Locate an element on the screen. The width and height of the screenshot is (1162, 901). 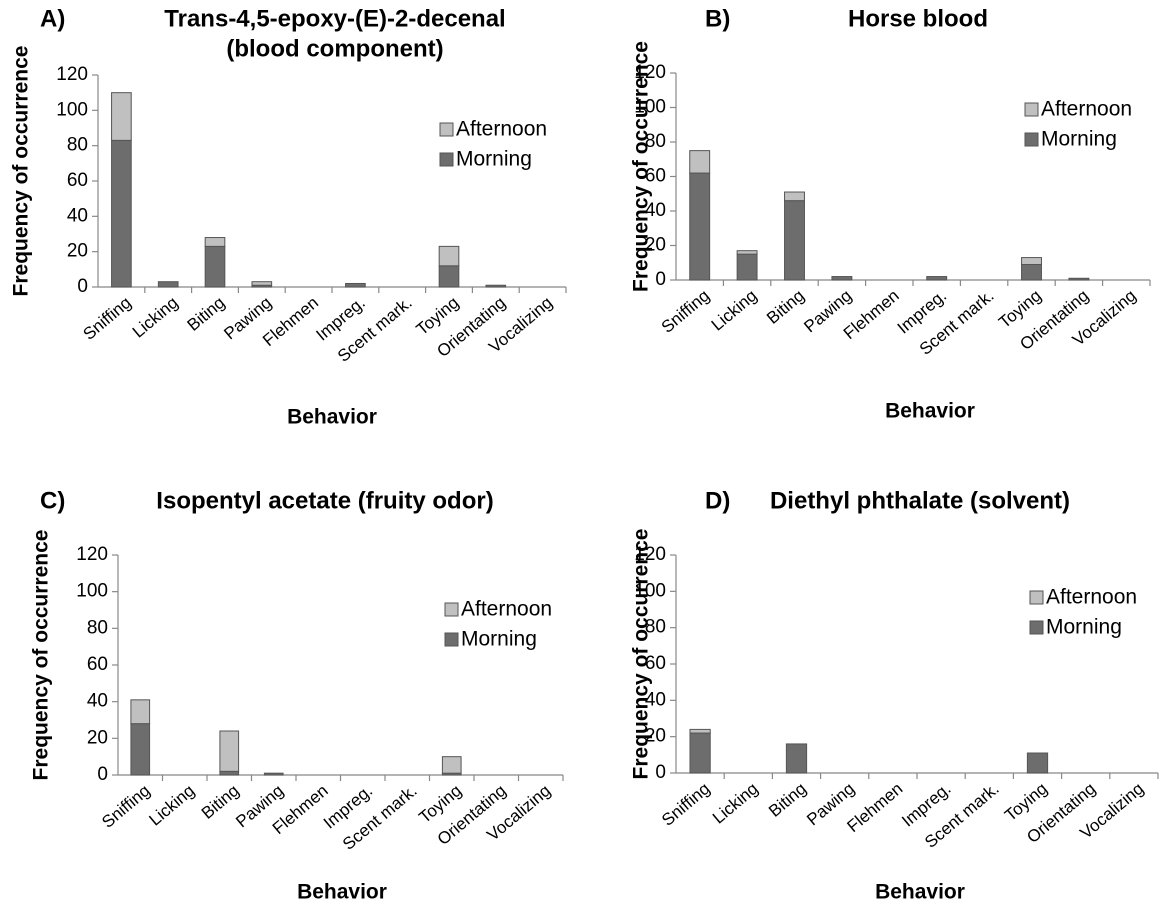
panel-label: B) is located at coordinates (717, 18).